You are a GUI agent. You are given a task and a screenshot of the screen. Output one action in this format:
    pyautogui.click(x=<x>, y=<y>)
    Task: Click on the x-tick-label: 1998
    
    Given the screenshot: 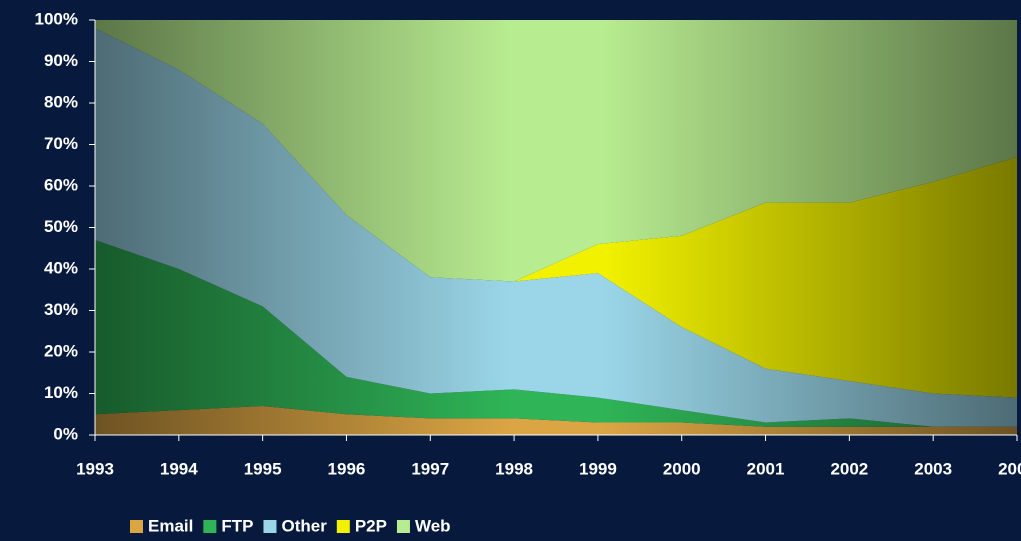 What is the action you would take?
    pyautogui.click(x=514, y=468)
    